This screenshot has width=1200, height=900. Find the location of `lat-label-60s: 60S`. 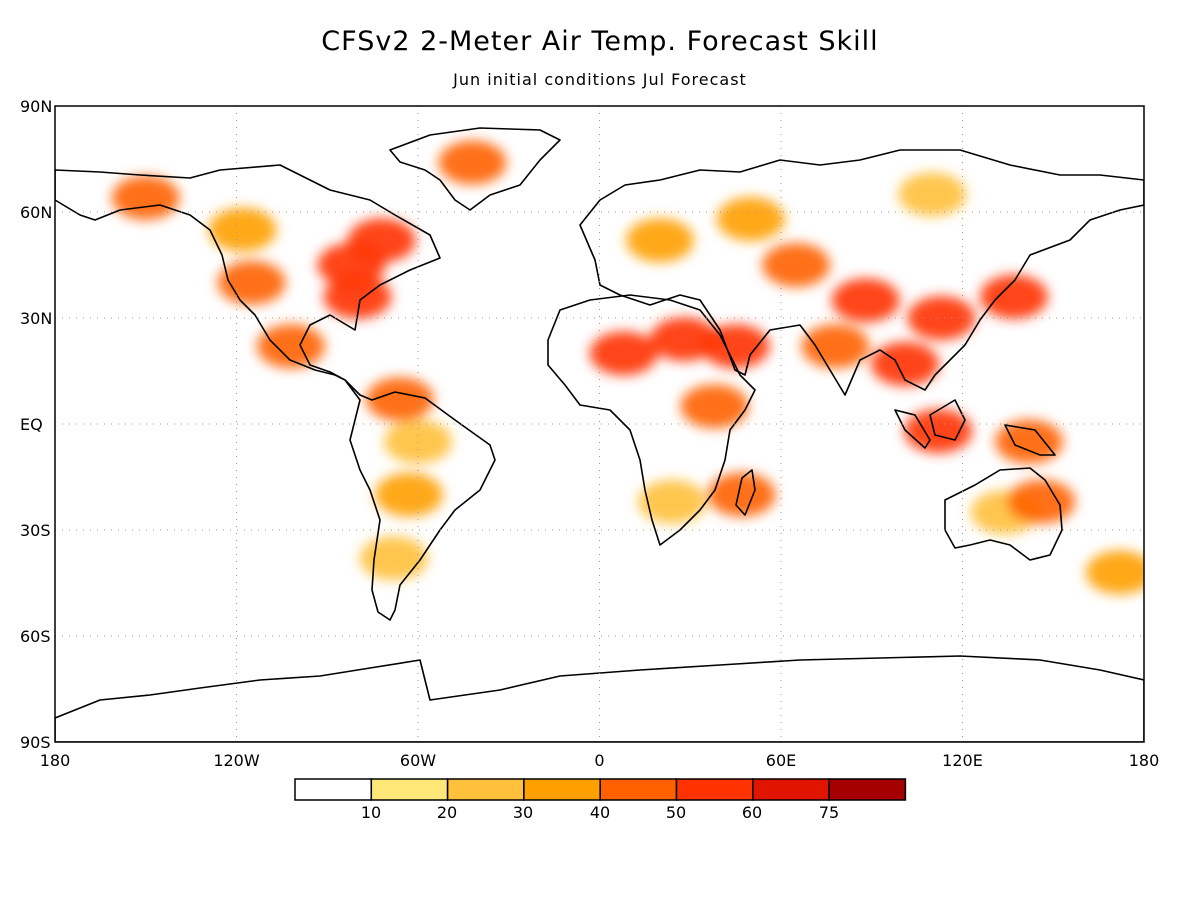

lat-label-60s: 60S is located at coordinates (35, 636).